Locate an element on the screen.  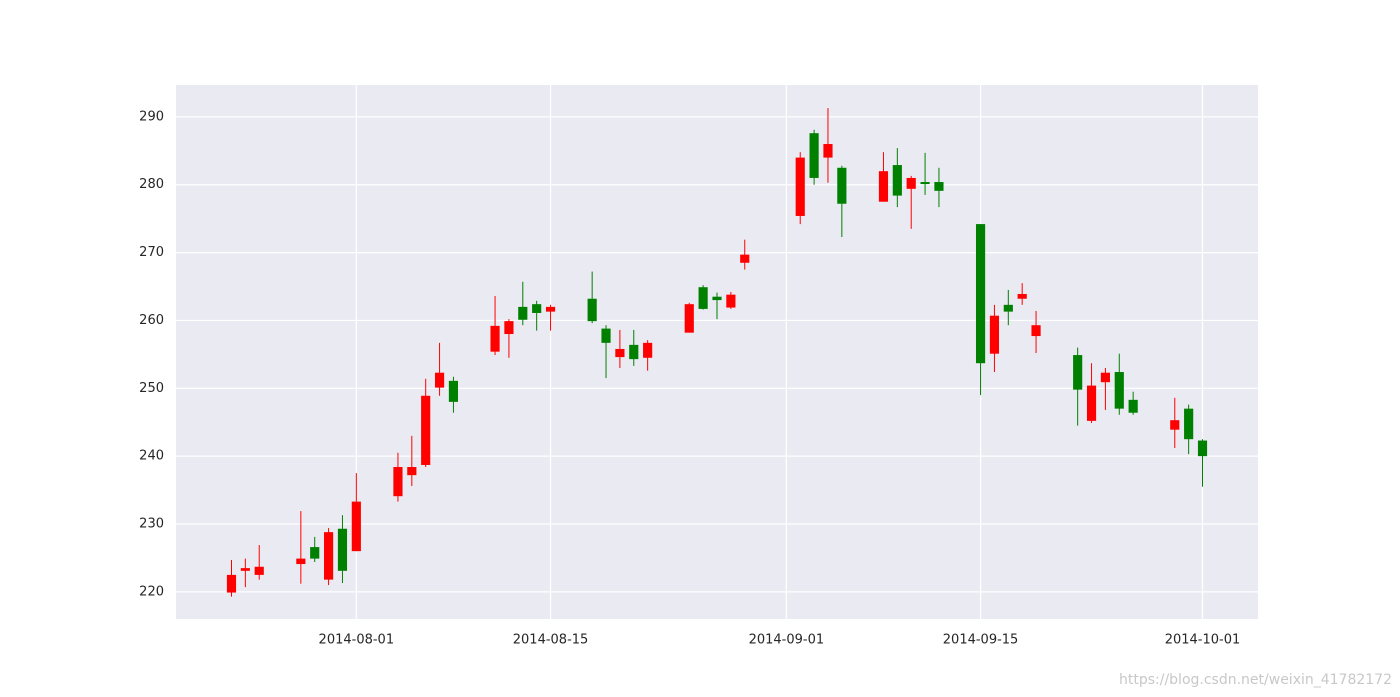
x-tick-label: 2014-08-01 is located at coordinates (357, 640).